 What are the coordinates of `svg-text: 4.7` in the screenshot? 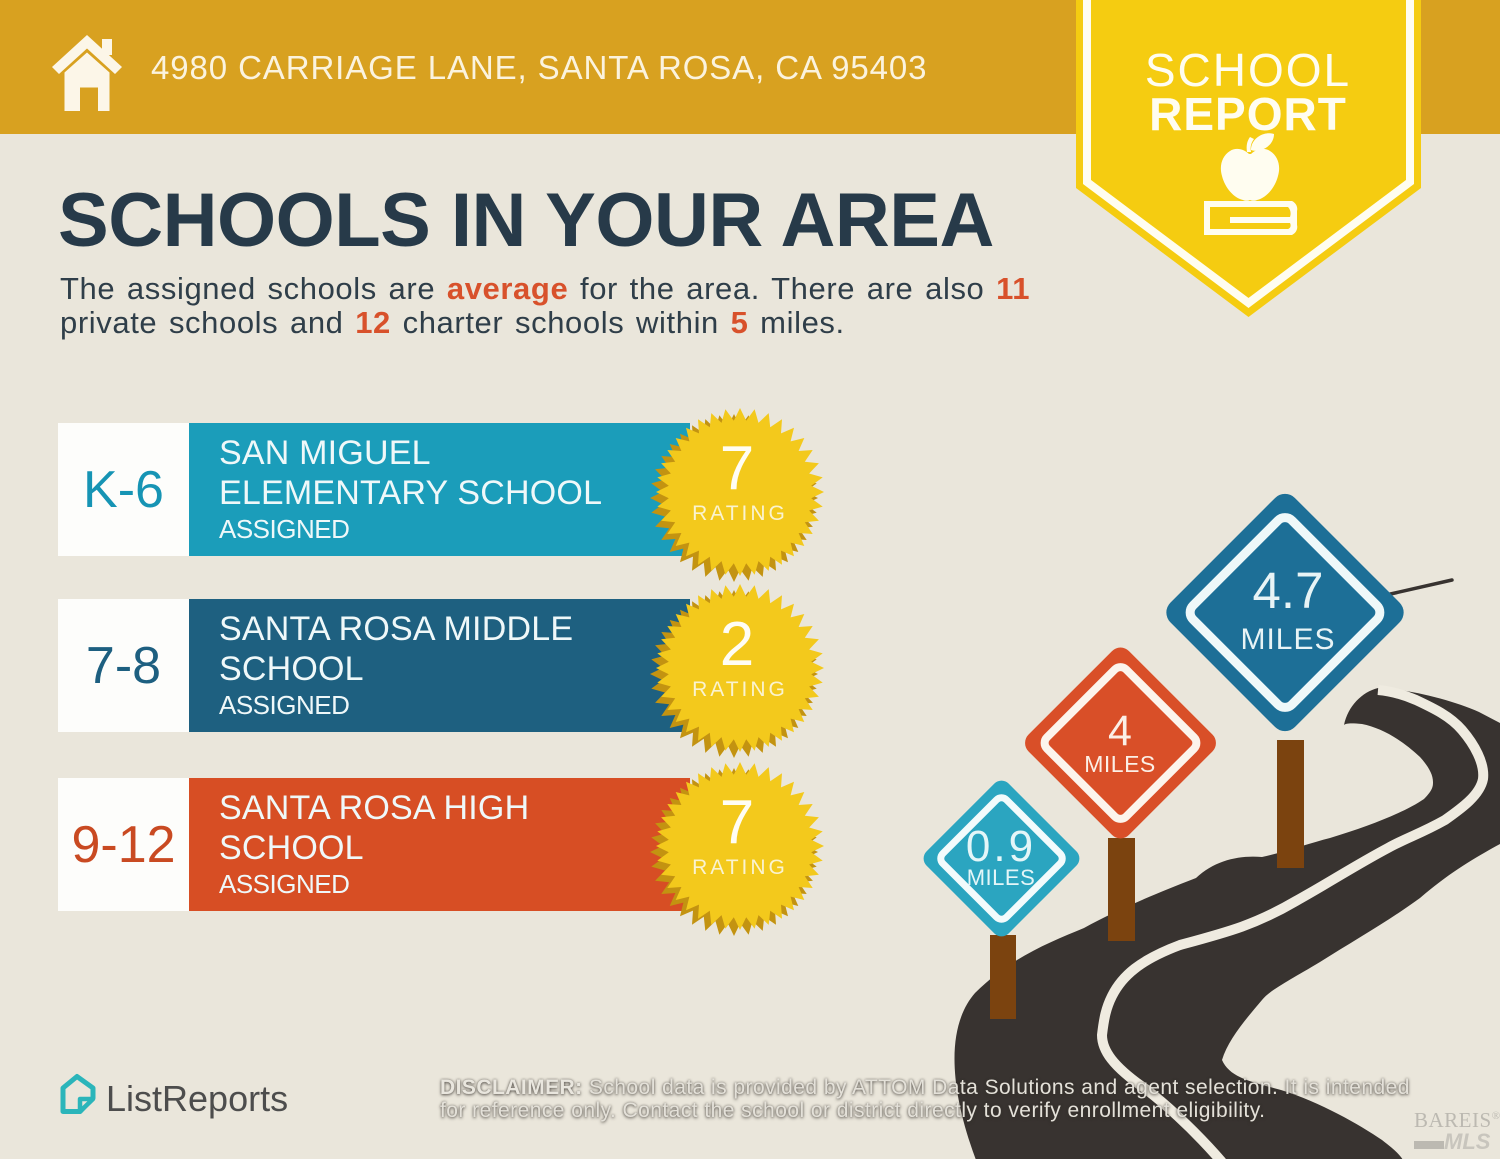 It's located at (1288, 590).